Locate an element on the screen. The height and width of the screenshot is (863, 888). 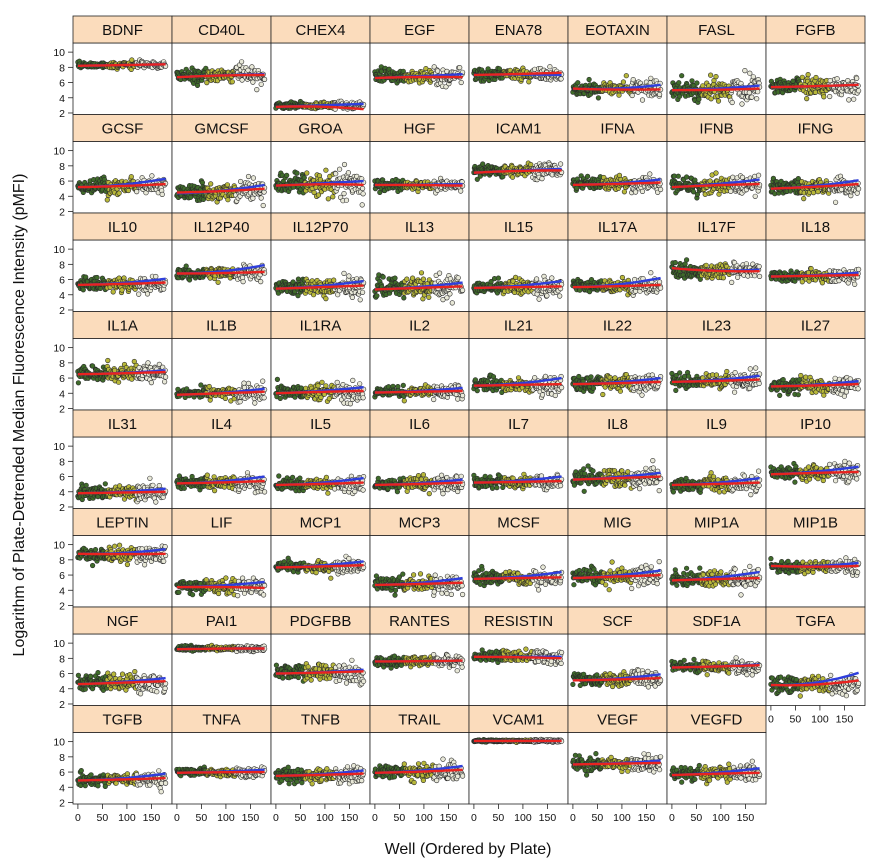
panel-title: IL12P70 is located at coordinates (321, 227).